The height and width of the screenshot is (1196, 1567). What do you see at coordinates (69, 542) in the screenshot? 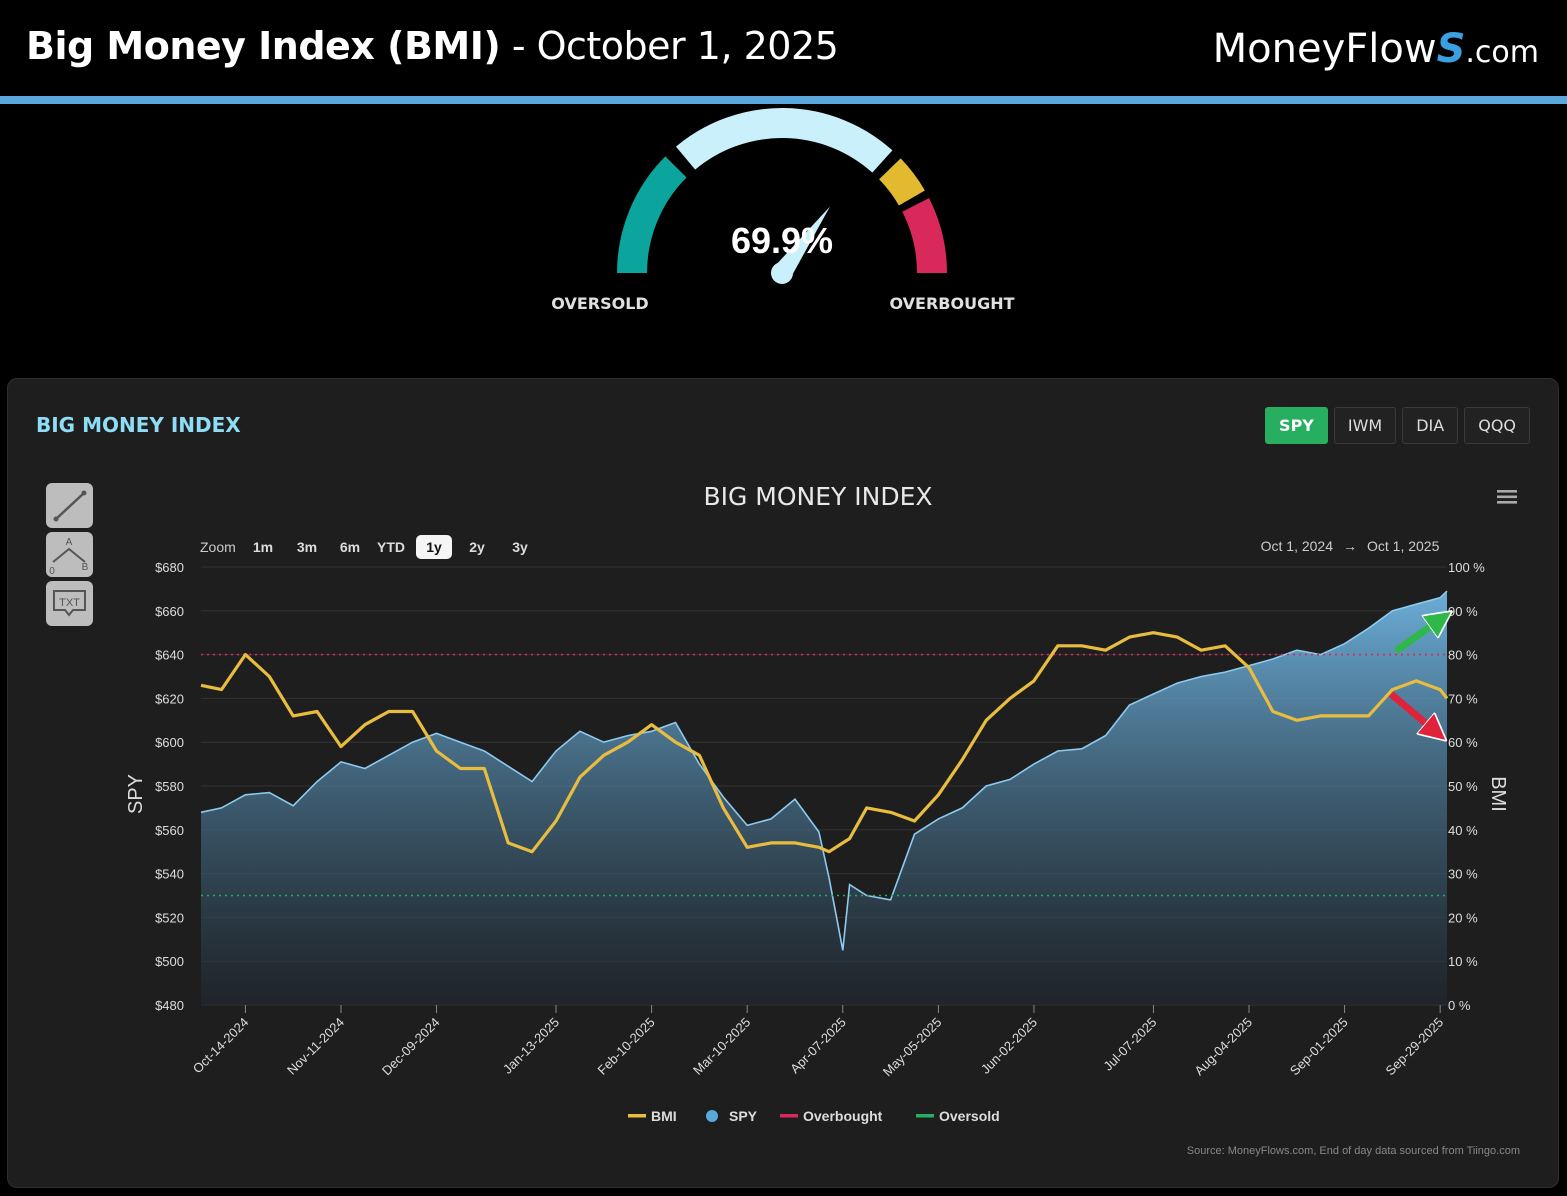
I see `measure-label-a: A` at bounding box center [69, 542].